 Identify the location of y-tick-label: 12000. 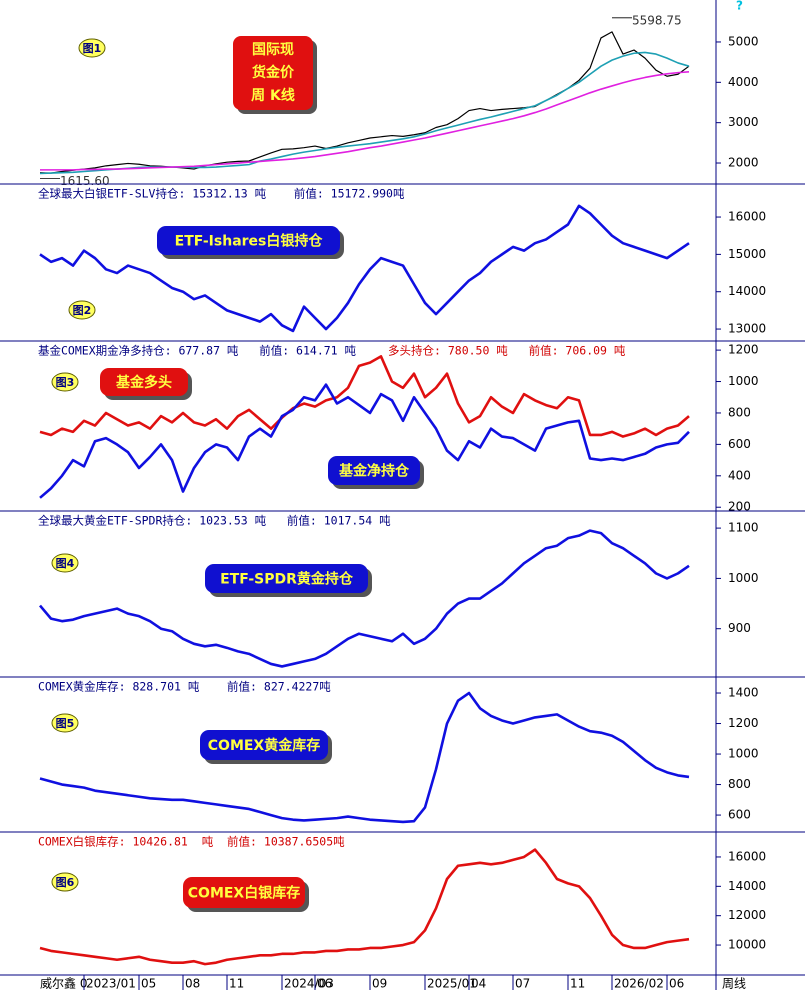
(747, 915).